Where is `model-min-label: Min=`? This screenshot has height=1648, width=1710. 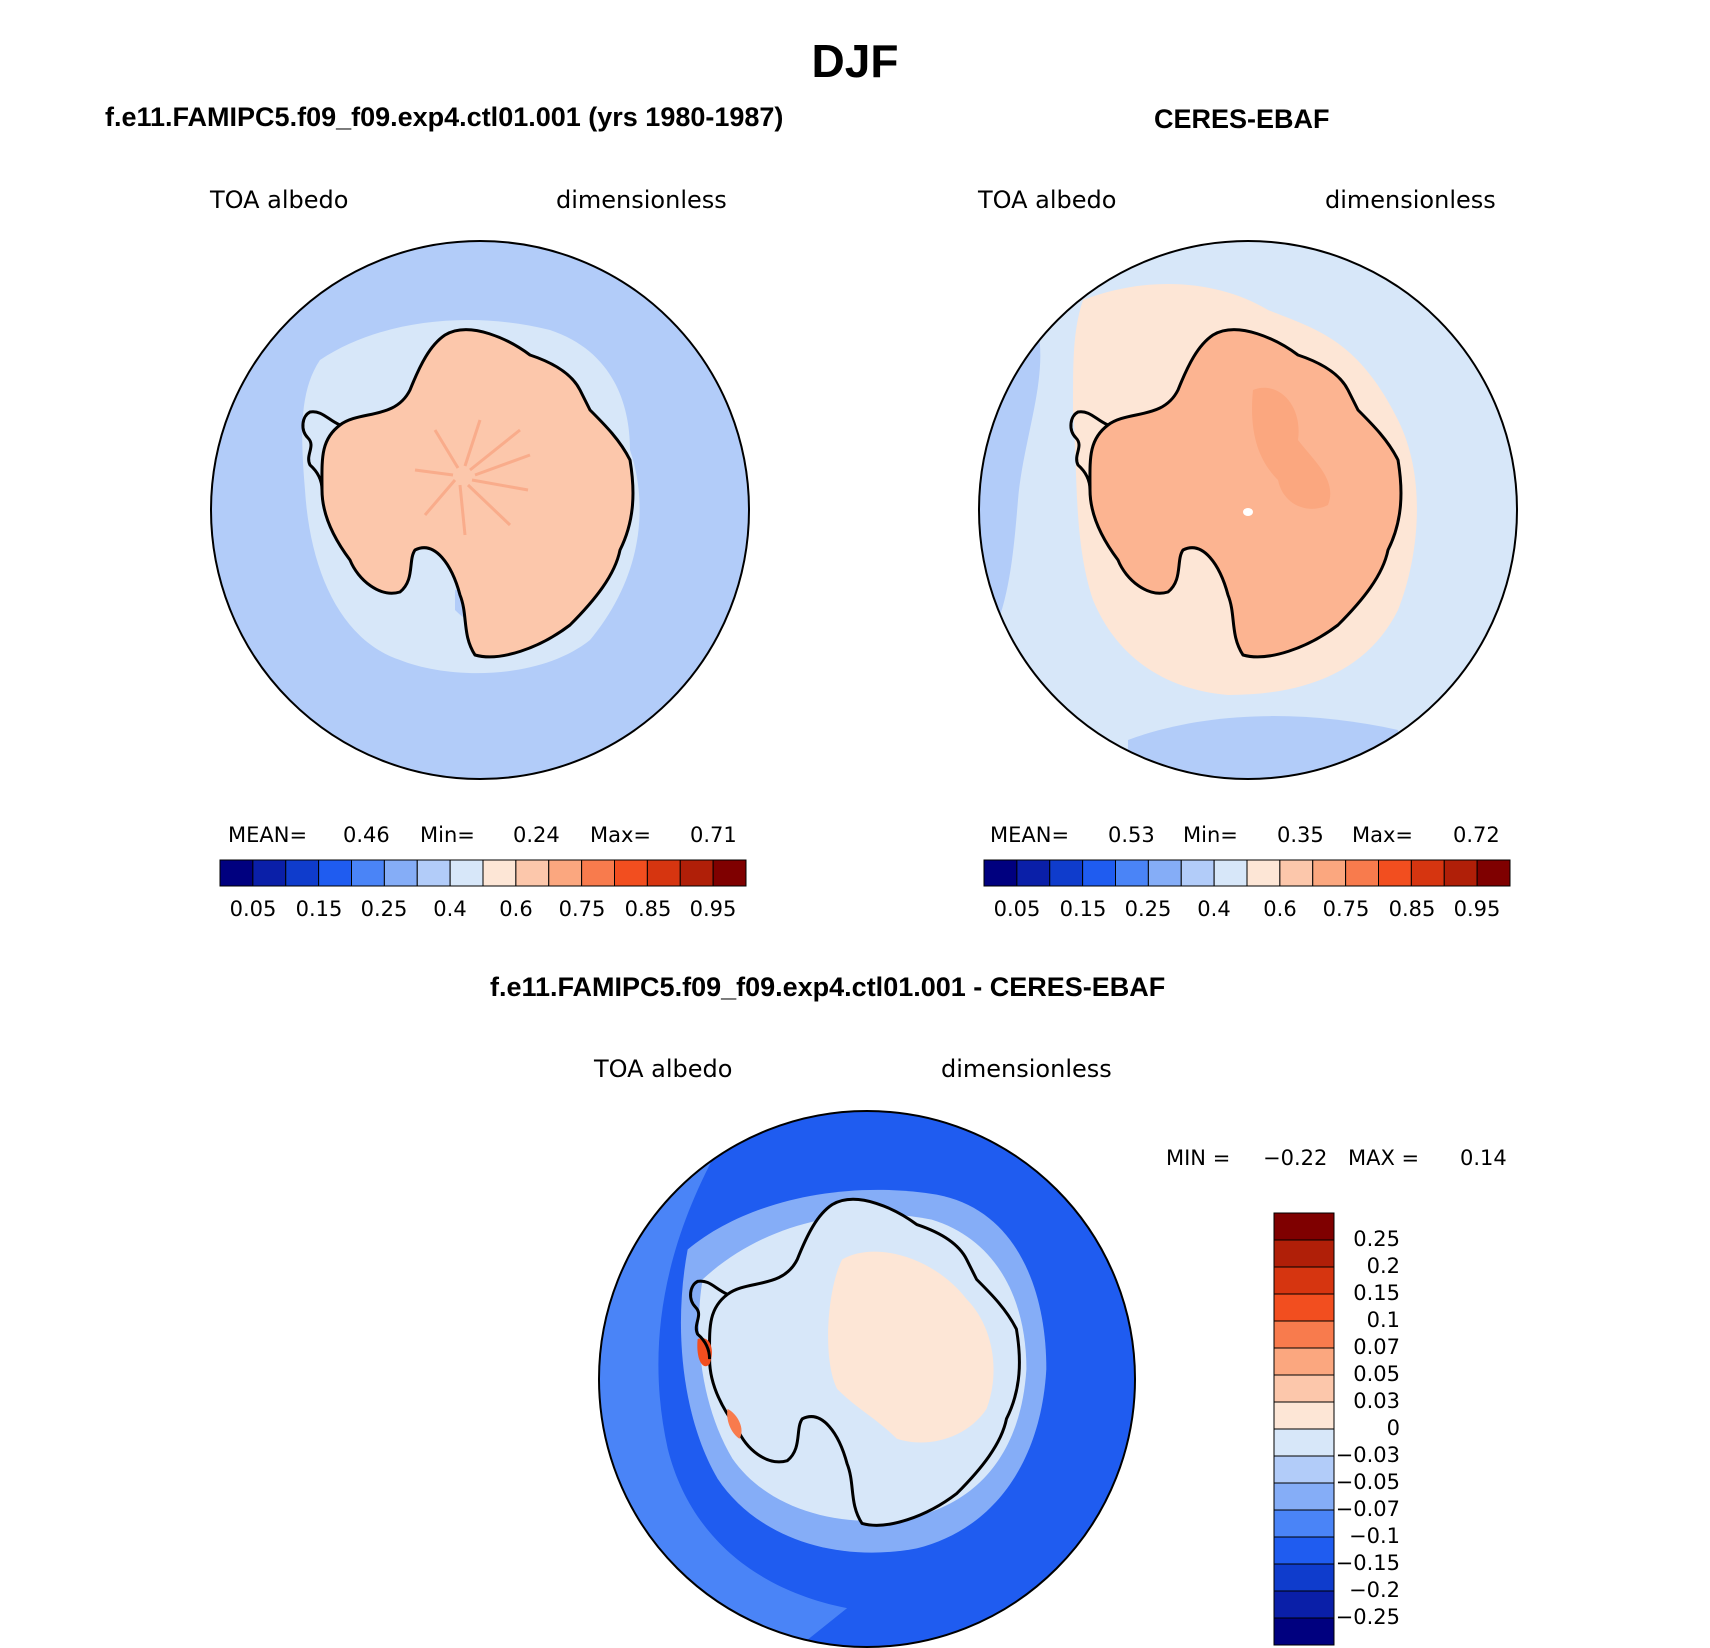 model-min-label: Min= is located at coordinates (447, 835).